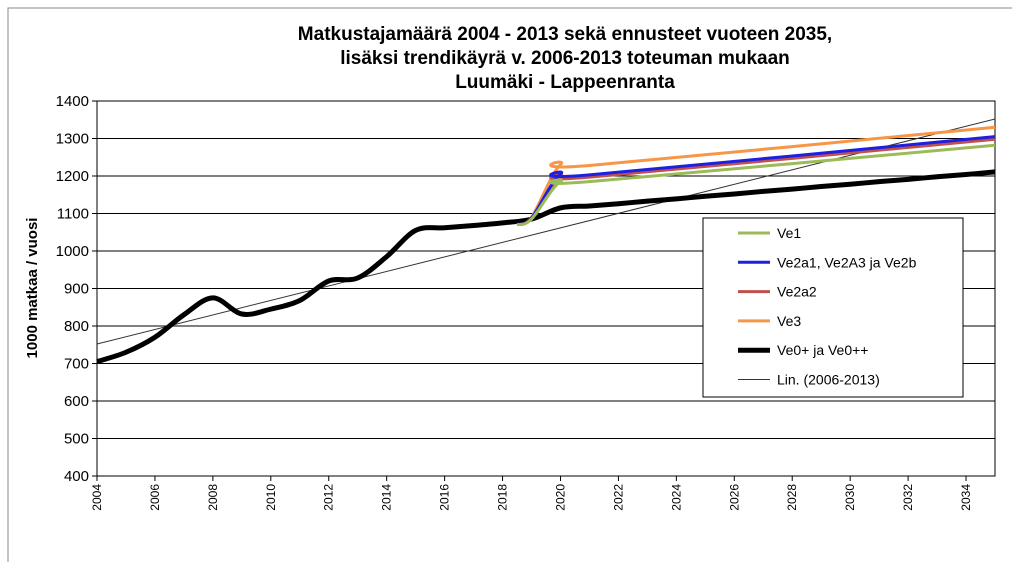 This screenshot has width=1018, height=564. I want to click on legend-box, so click(833, 307).